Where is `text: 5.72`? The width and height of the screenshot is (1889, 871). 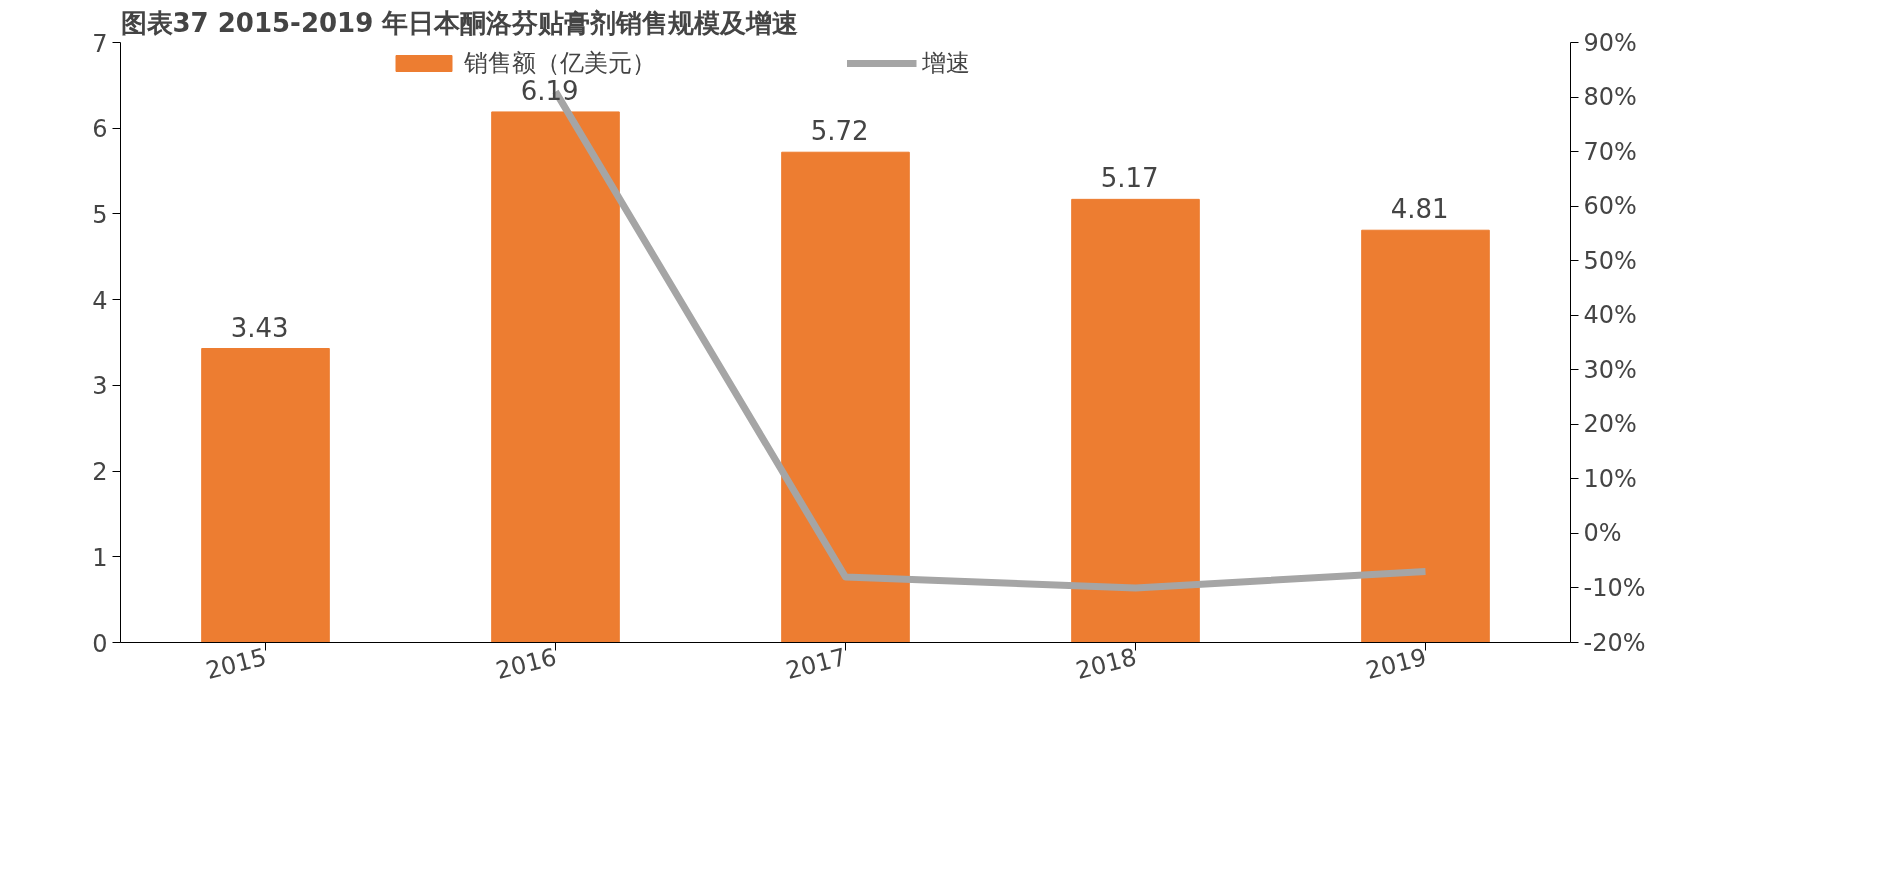 text: 5.72 is located at coordinates (839, 131).